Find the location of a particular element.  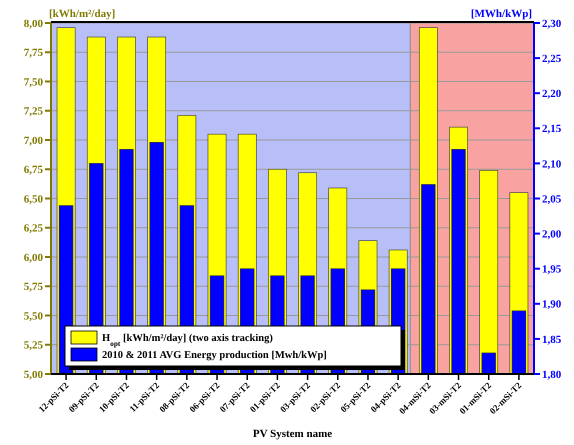

y-tick-label: 6,25 is located at coordinates (34, 228).